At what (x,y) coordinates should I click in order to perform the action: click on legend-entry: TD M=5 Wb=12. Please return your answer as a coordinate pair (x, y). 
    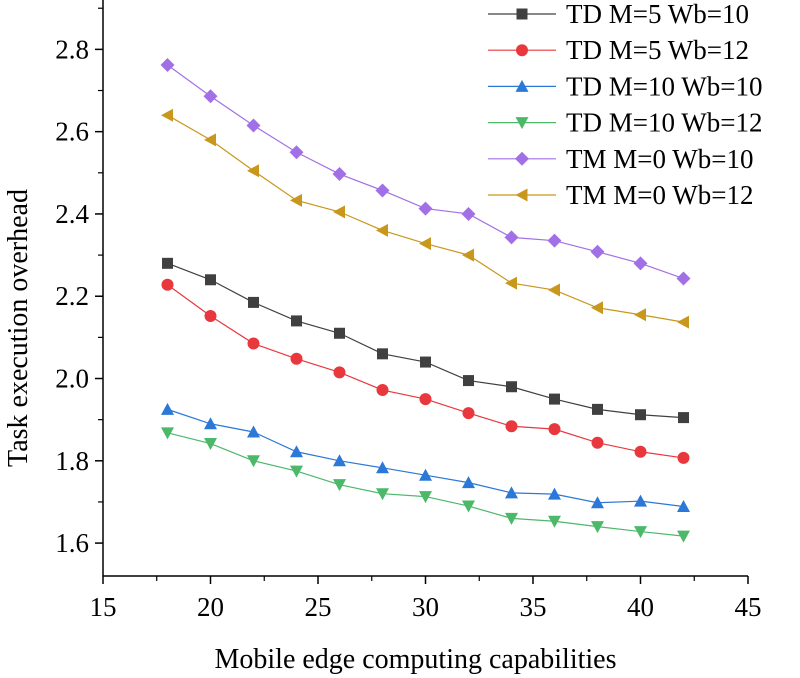
    Looking at the image, I should click on (618, 50).